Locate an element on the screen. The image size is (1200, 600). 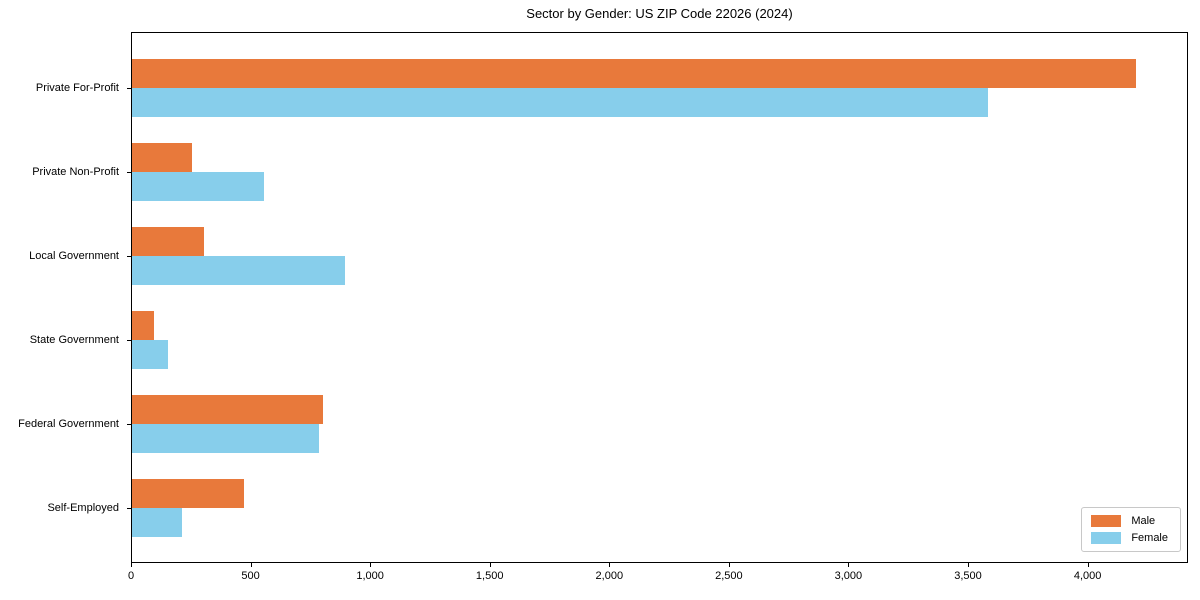
legend: Male Female is located at coordinates (1131, 529).